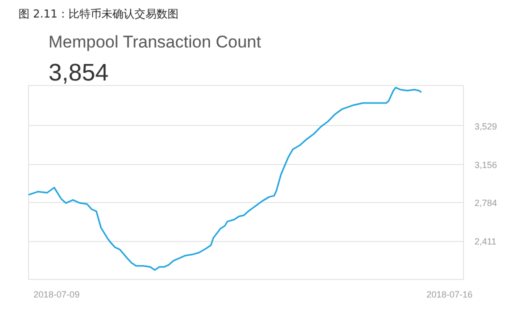 This screenshot has height=335, width=506. Describe the element at coordinates (78, 73) in the screenshot. I see `annotation: 3,854` at that location.